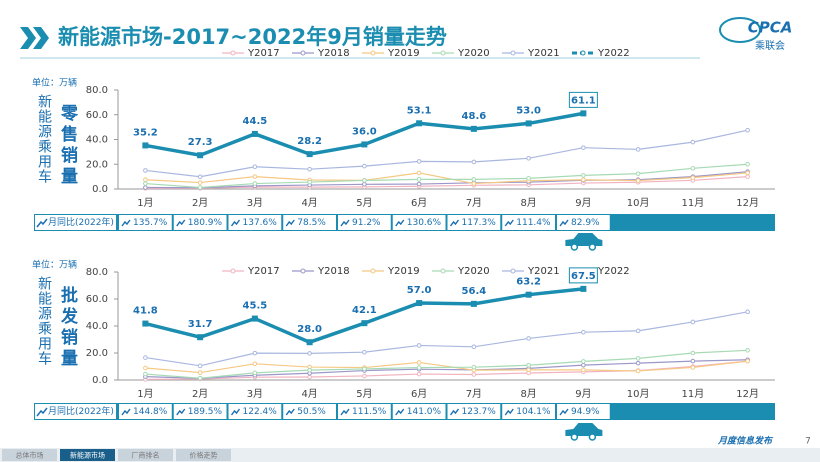  What do you see at coordinates (81, 411) in the screenshot?
I see `yoy-label: 月同比(2022年)` at bounding box center [81, 411].